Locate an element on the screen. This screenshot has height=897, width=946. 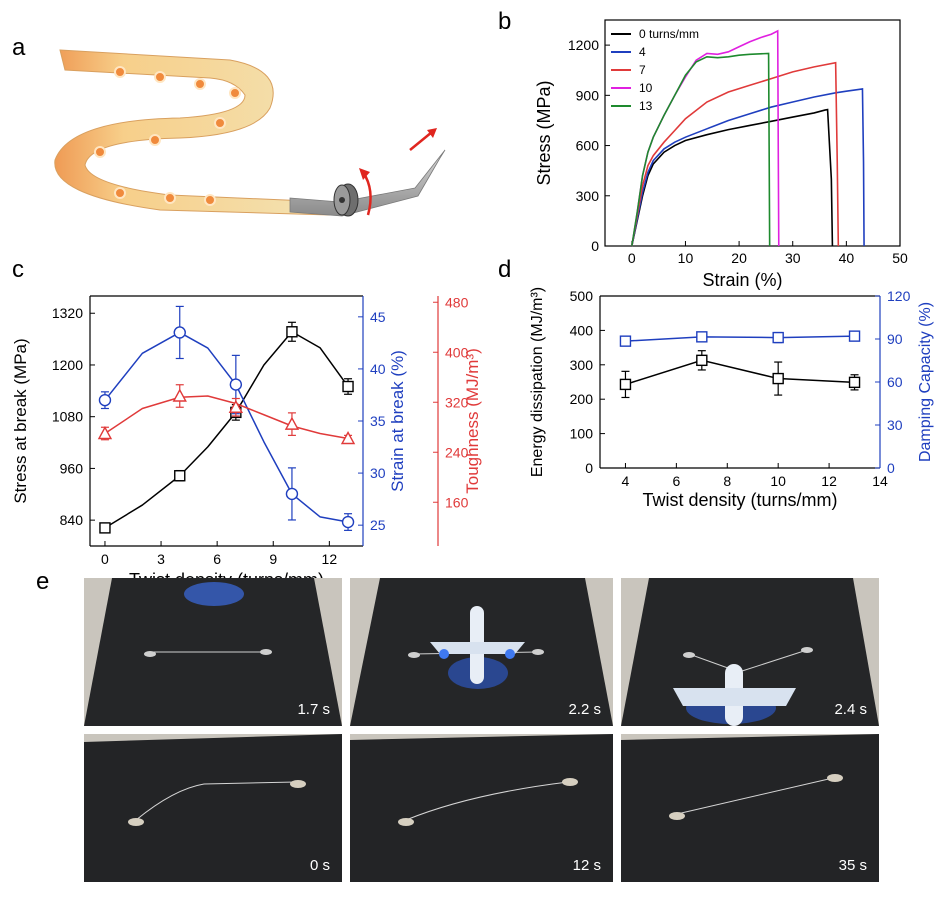
photo-frame-3: 2.4 s is located at coordinates (750, 652).